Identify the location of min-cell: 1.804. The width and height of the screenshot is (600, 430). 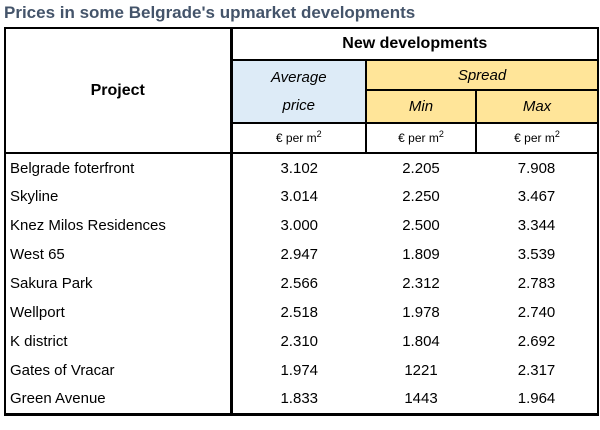
(421, 341).